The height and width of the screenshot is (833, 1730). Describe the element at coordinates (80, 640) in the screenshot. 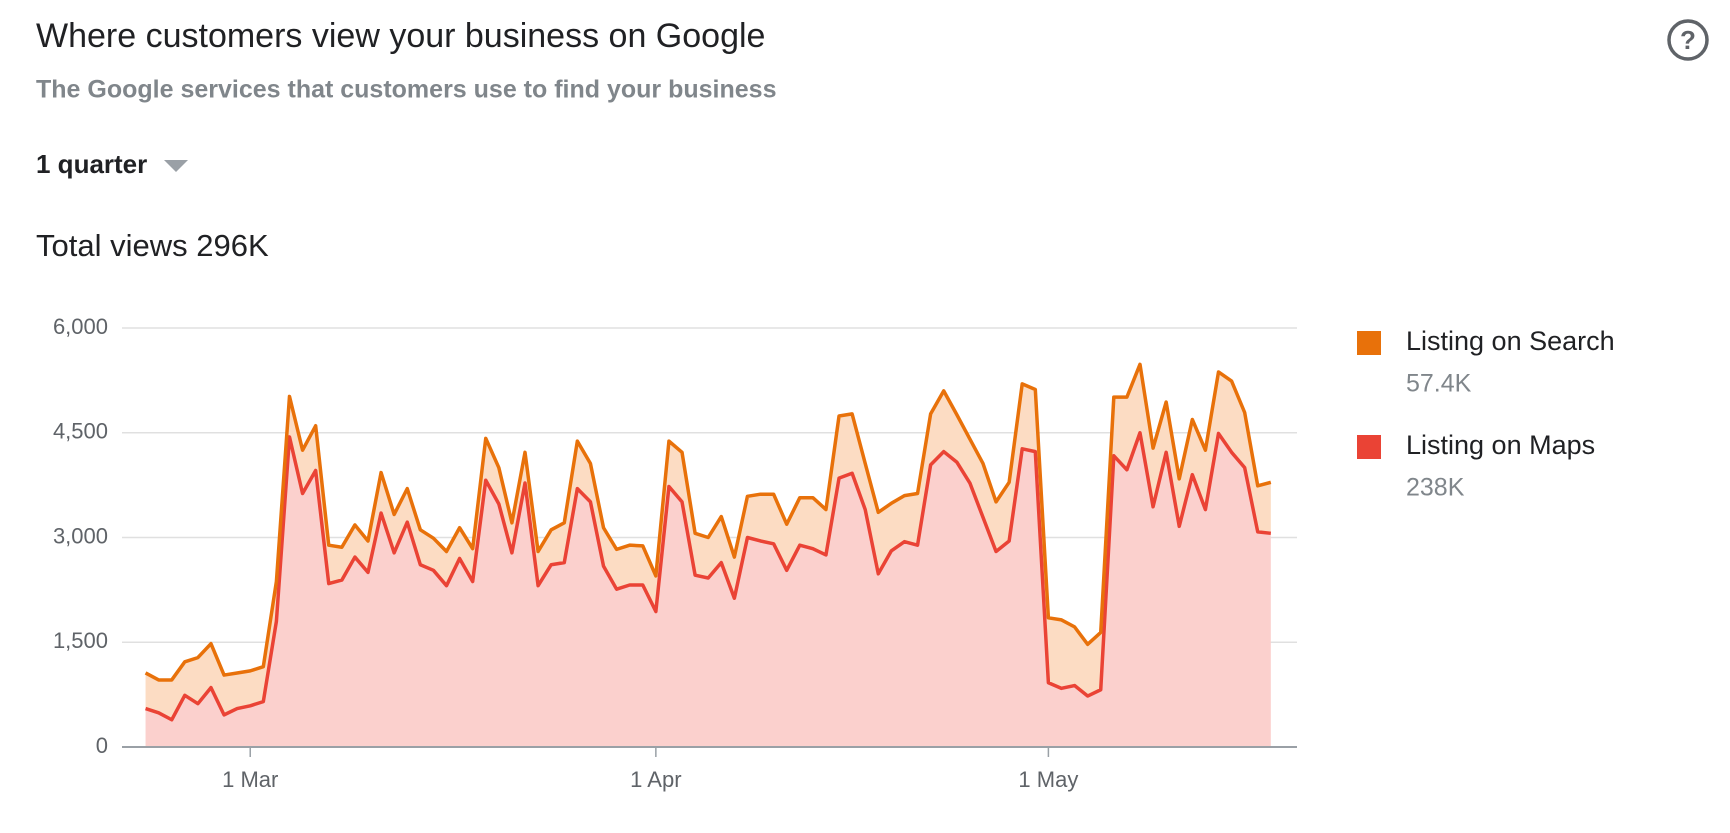

I see `y-tick-label: 1,500` at that location.